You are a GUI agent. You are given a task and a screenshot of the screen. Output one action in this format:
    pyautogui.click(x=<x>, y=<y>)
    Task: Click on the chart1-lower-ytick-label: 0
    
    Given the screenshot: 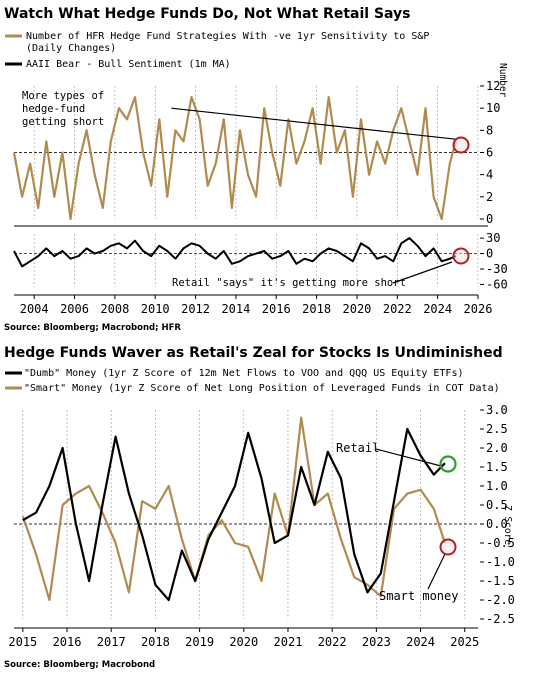 What is the action you would take?
    pyautogui.click(x=489, y=254)
    